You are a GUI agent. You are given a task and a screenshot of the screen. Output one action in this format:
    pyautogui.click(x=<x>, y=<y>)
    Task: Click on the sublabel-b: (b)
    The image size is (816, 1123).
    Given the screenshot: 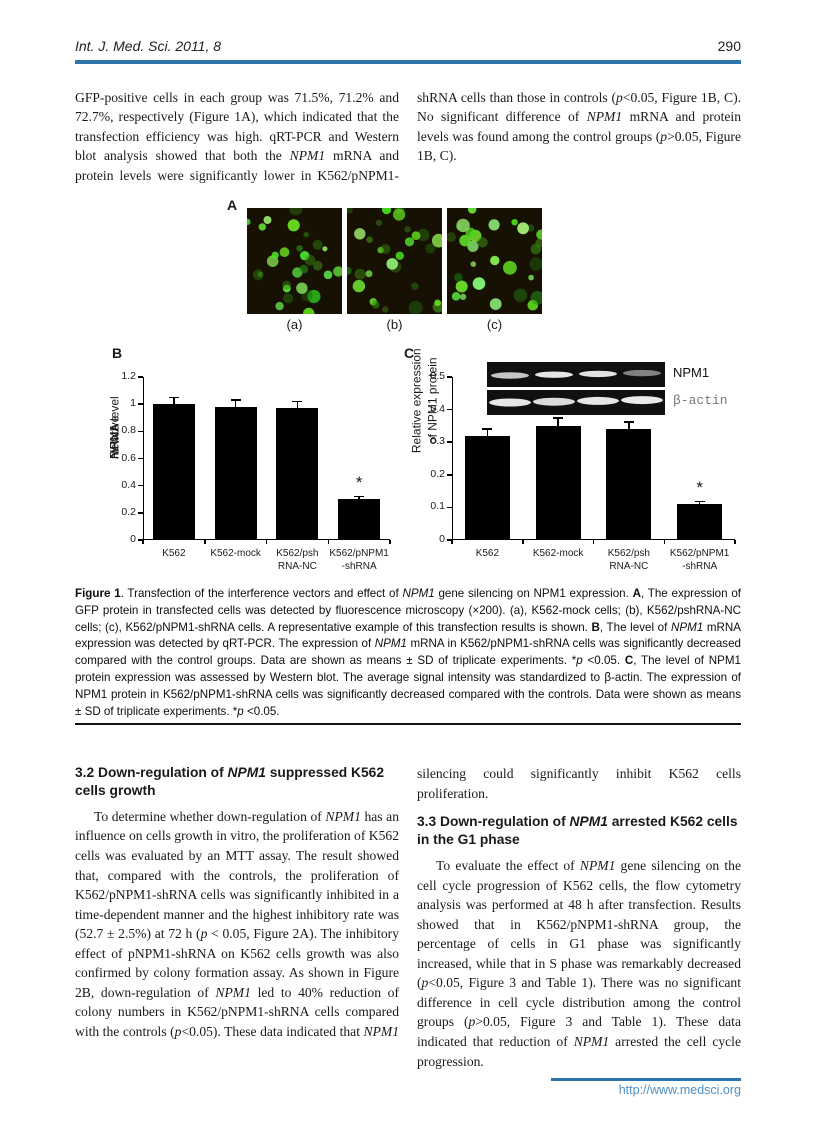 What is the action you would take?
    pyautogui.click(x=394, y=324)
    